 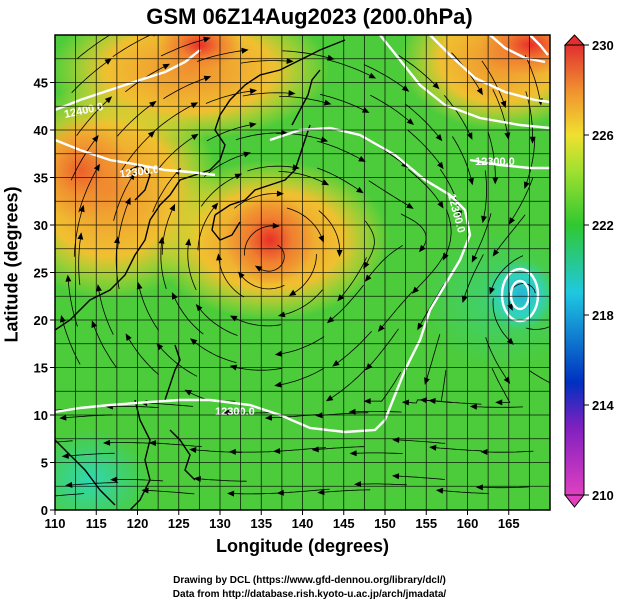 I want to click on x-tick-label: 155, so click(x=426, y=523).